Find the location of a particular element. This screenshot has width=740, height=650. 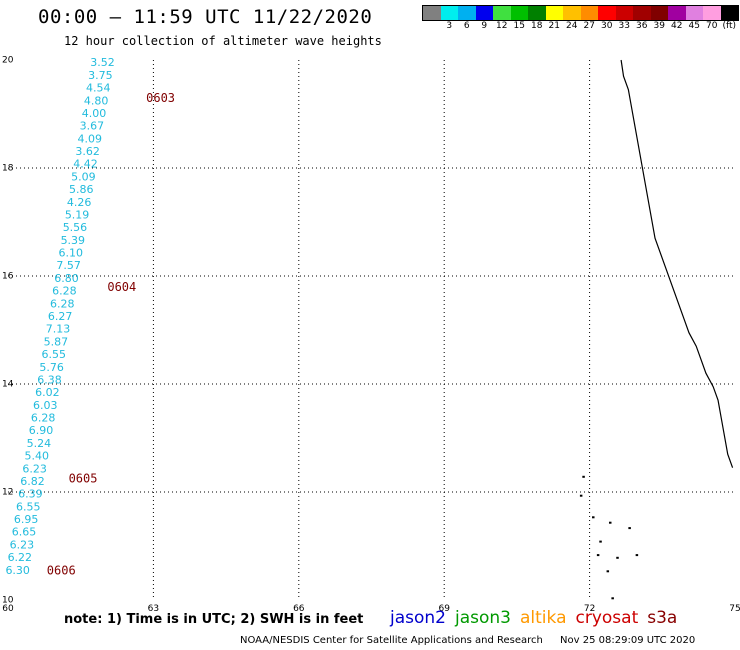

swh-value-label: 6.80 is located at coordinates (66, 278).